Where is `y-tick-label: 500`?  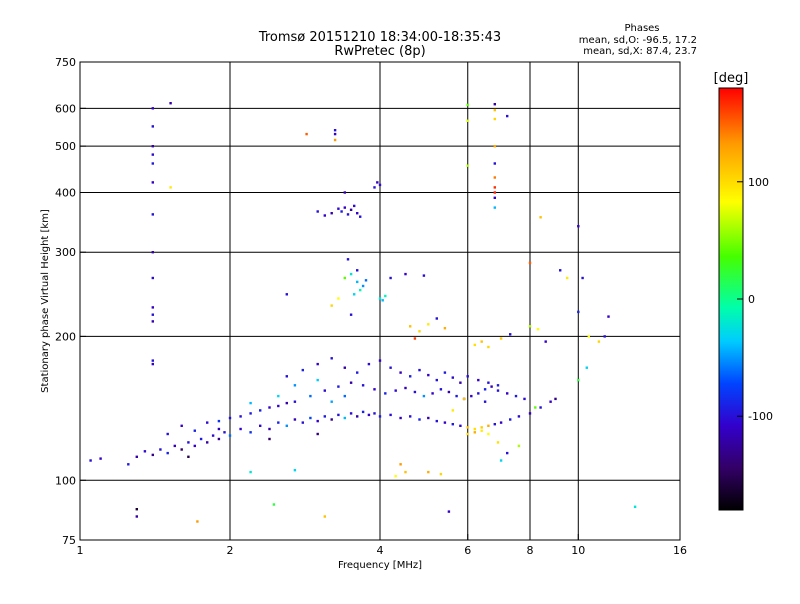
y-tick-label: 500 is located at coordinates (65, 146).